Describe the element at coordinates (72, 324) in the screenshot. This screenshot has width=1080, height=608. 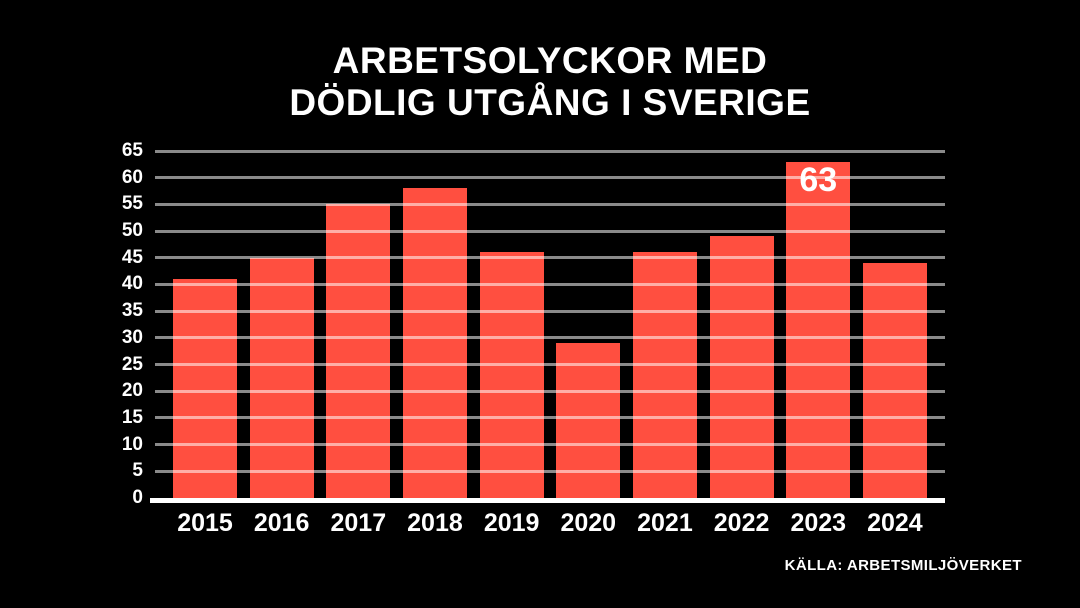
I see `y-axis-tick-labels: 0 5 10 15 20 25 30 35 40 45 50 55 60 65` at that location.